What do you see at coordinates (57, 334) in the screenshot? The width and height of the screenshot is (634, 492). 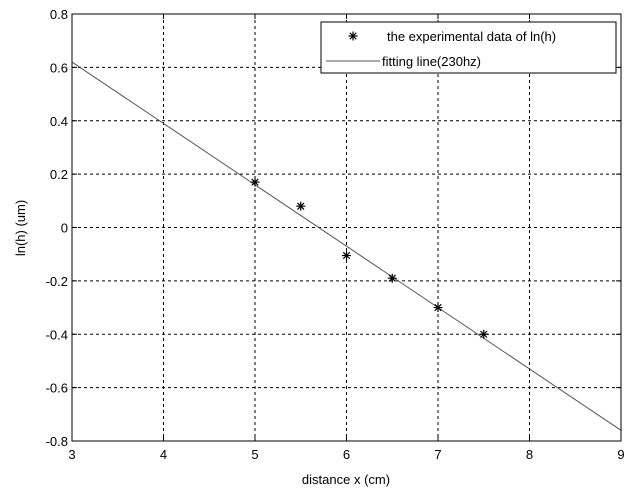 I see `y-tick-label: -0.4` at bounding box center [57, 334].